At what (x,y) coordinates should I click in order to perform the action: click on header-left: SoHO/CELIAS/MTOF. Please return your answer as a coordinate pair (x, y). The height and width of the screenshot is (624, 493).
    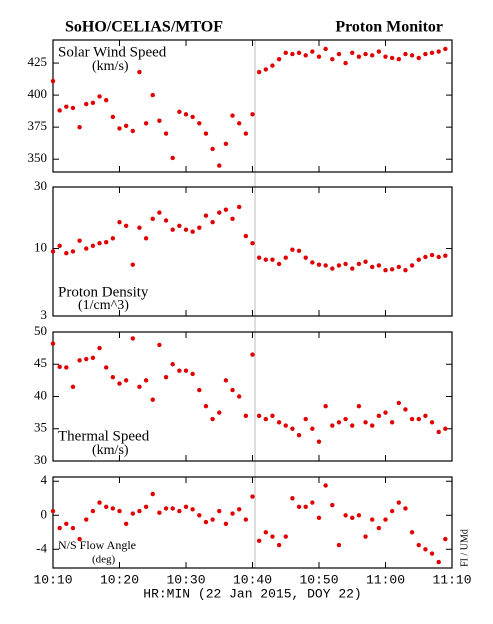
    Looking at the image, I should click on (144, 27).